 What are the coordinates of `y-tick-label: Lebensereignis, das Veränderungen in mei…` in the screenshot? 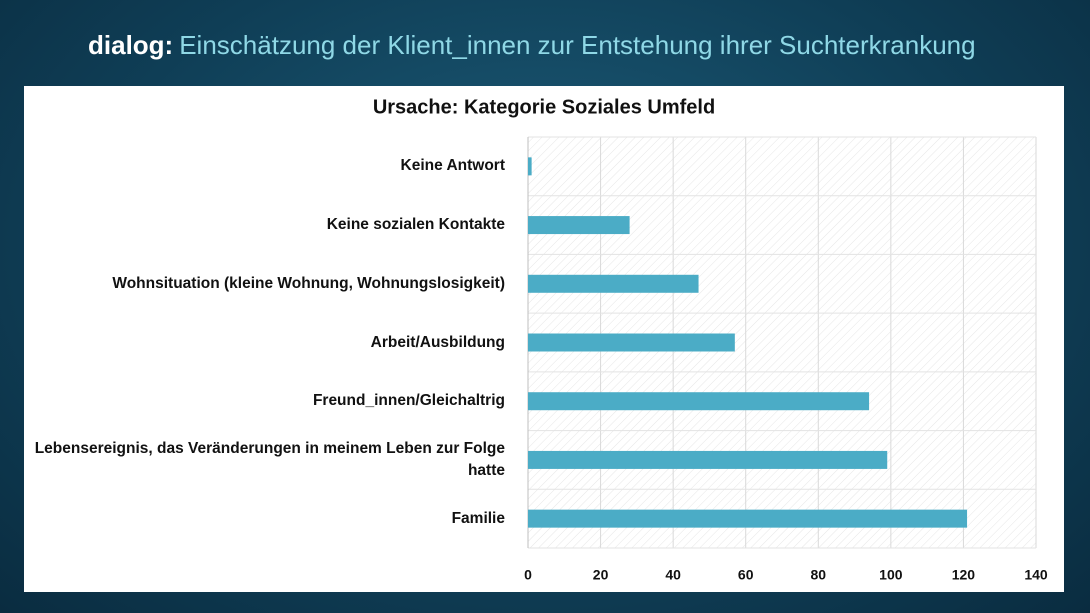 It's located at (269, 459).